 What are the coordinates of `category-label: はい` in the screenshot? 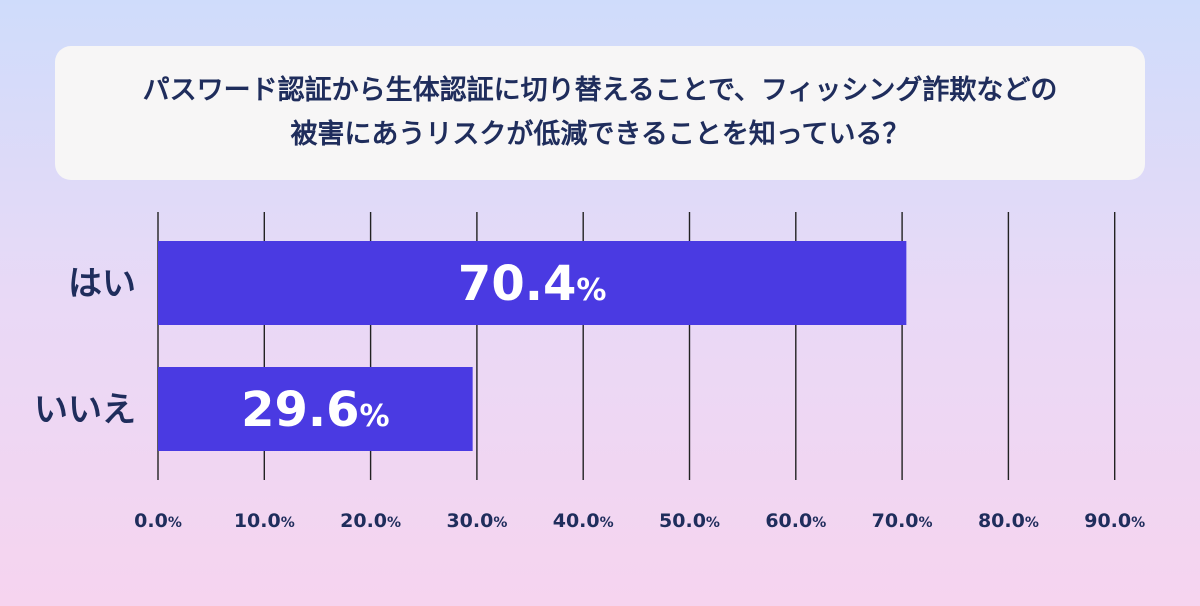 It's located at (102, 284).